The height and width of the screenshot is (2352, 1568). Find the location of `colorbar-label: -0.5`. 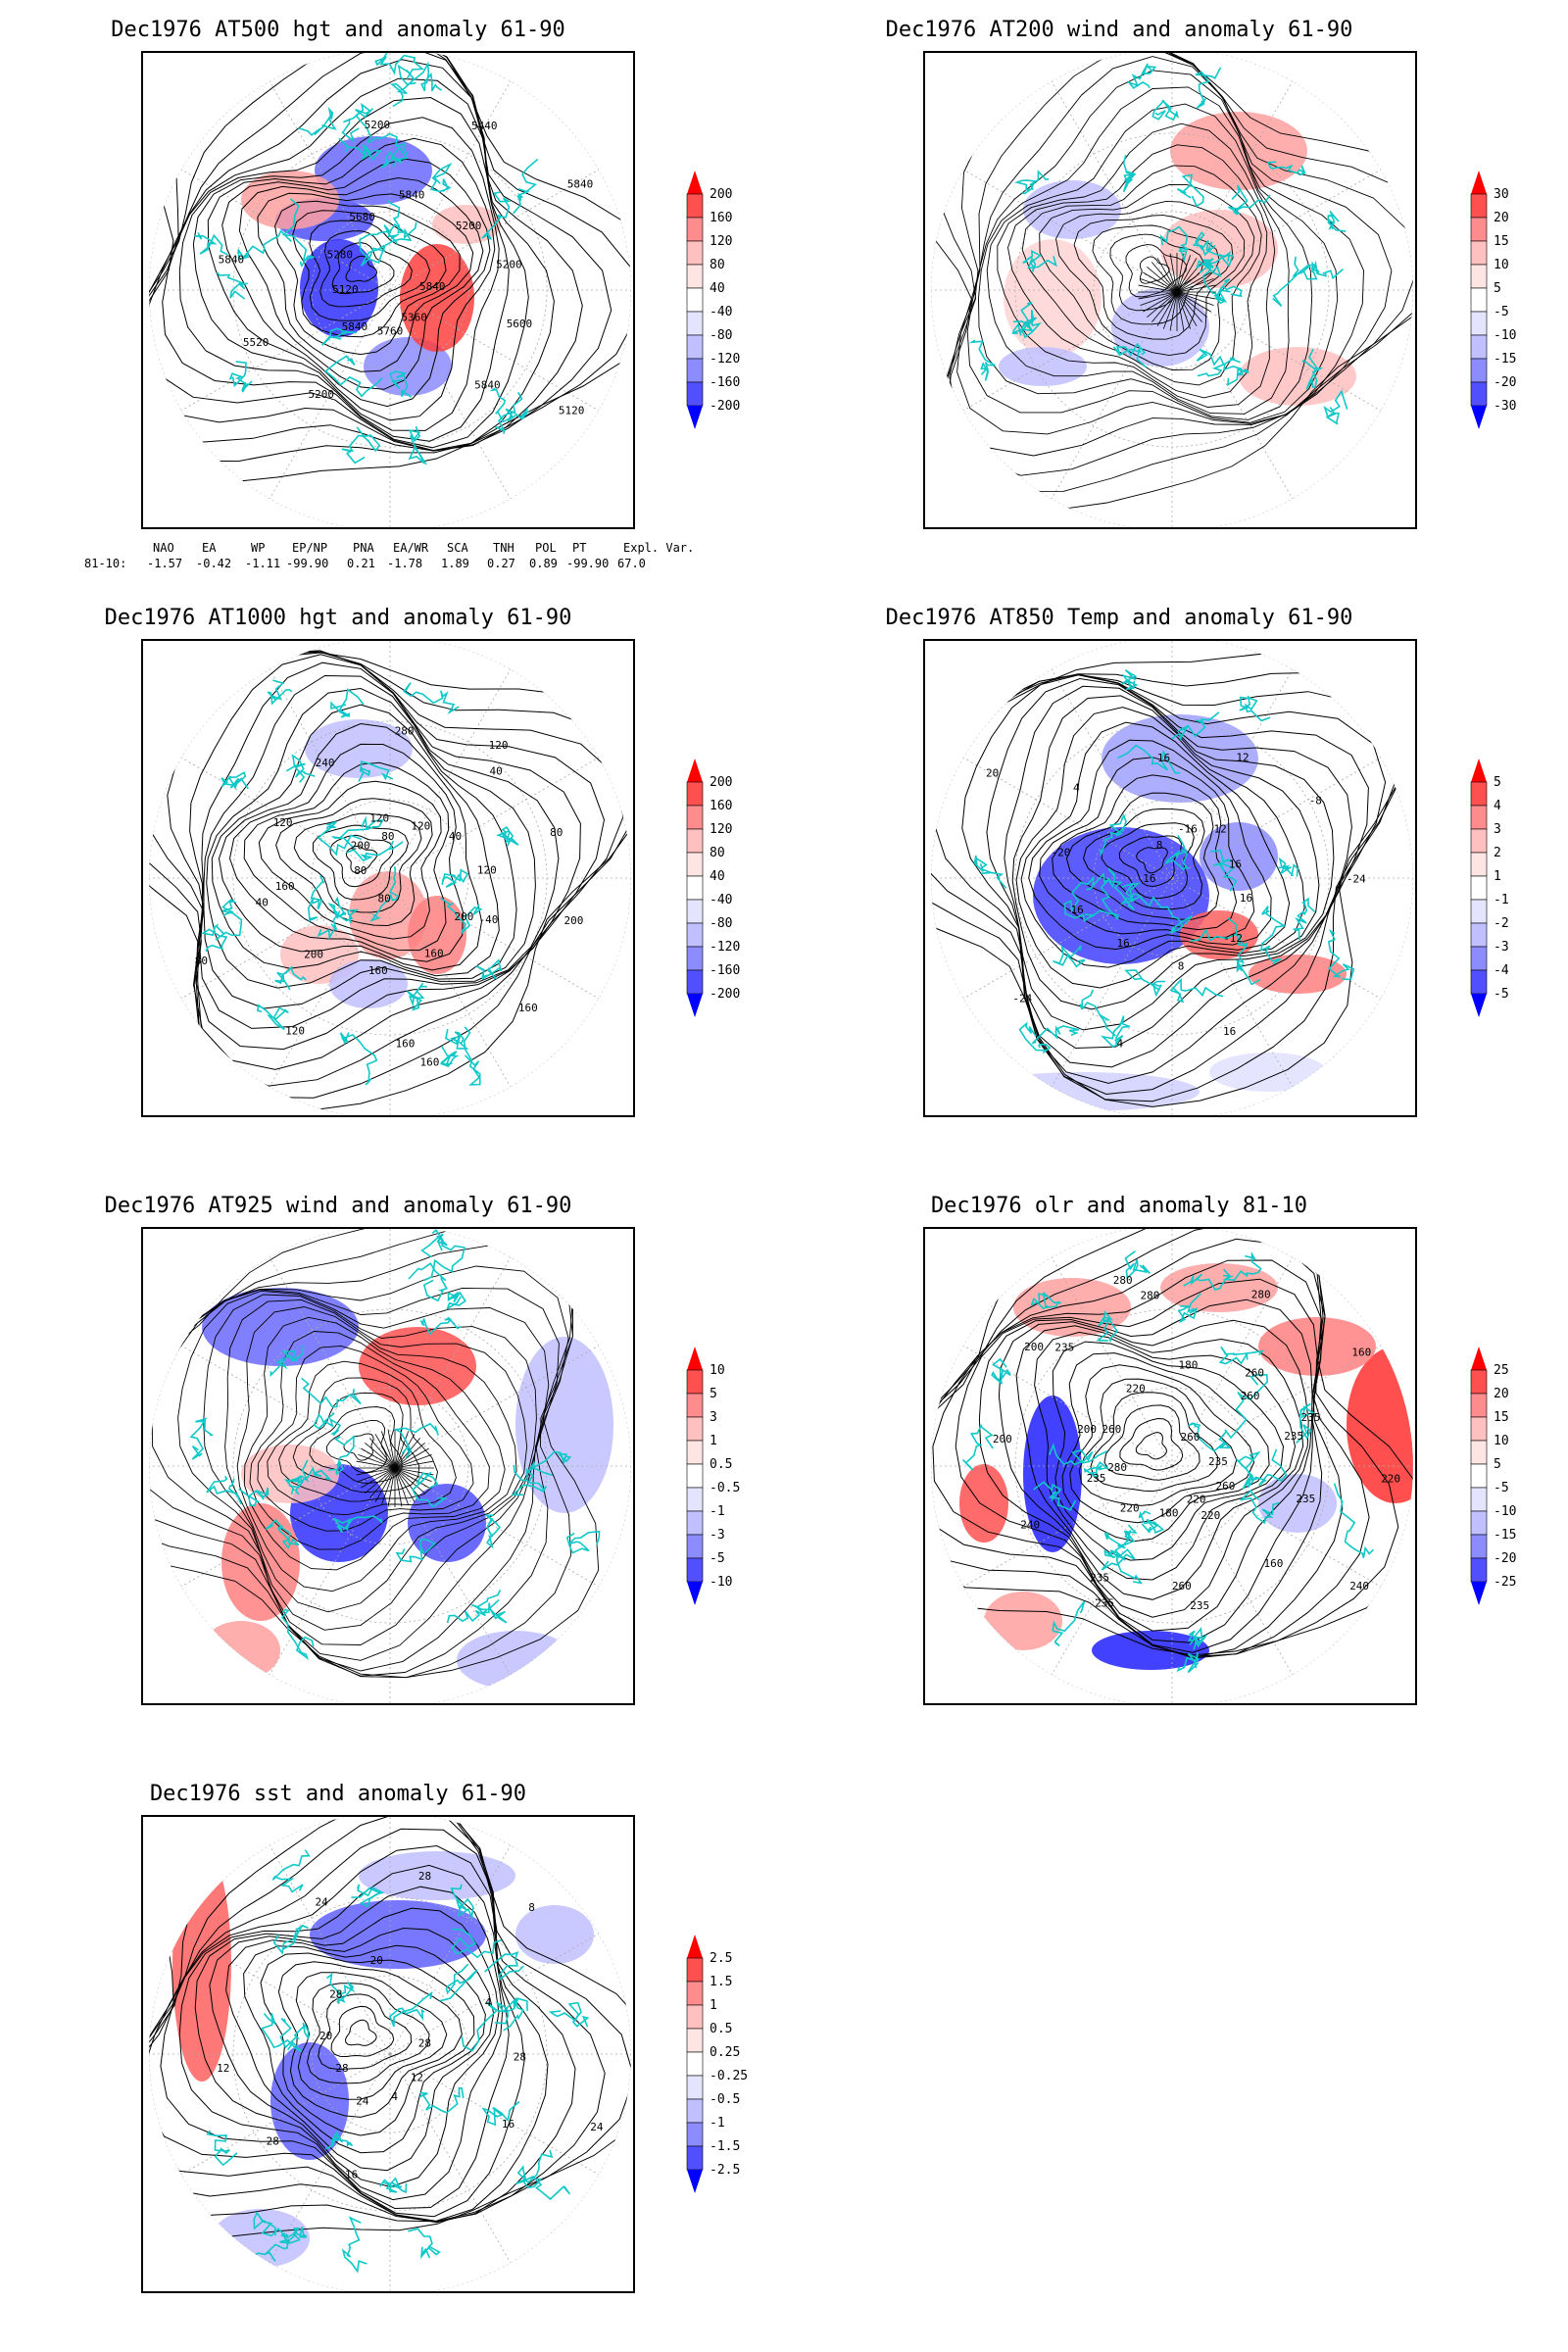

colorbar-label: -0.5 is located at coordinates (725, 2099).